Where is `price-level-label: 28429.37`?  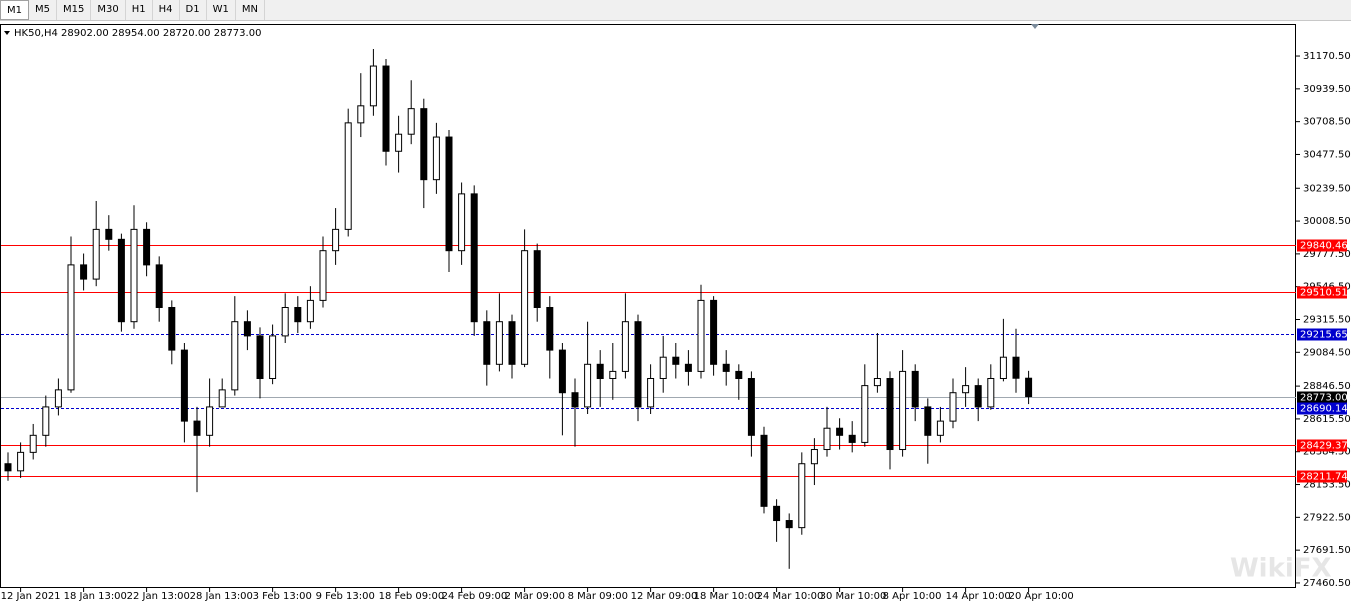 price-level-label: 28429.37 is located at coordinates (1324, 446).